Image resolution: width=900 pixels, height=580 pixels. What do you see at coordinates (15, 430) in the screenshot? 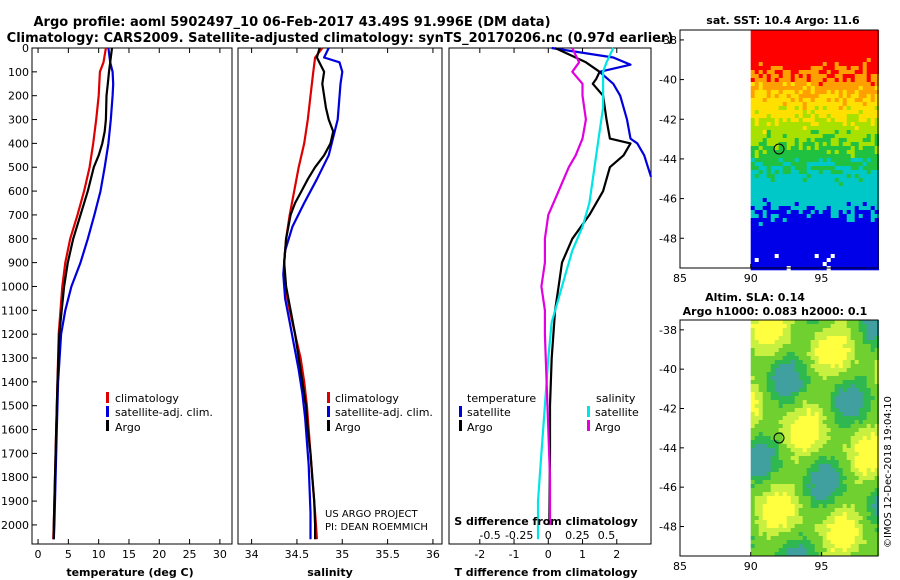
I see `y-tick-label: 1600` at bounding box center [15, 430].